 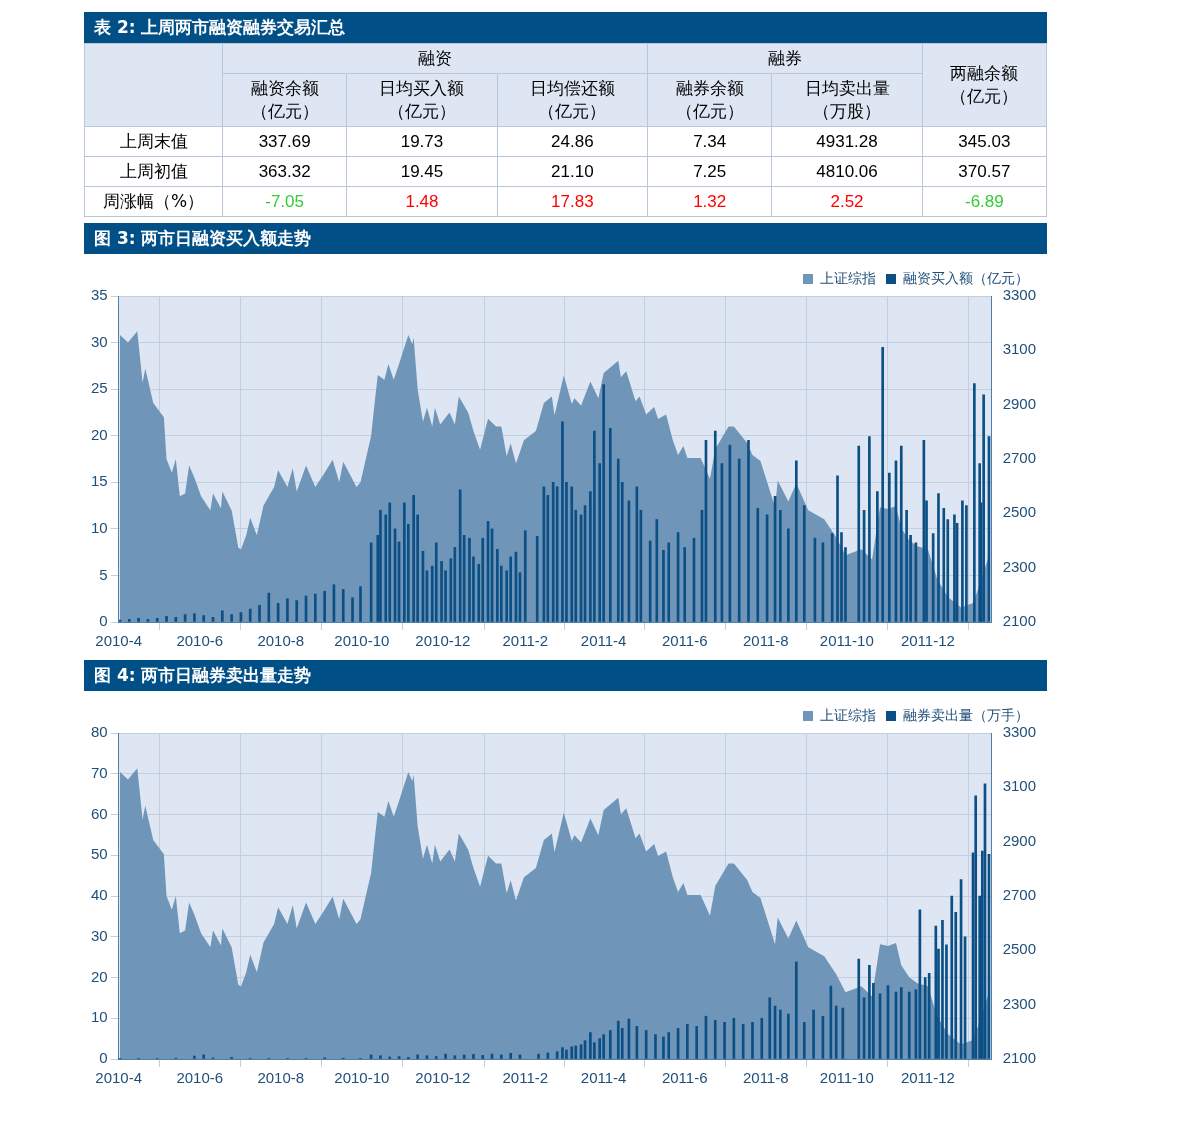 I want to click on data-label: 337.69, so click(x=284, y=141).